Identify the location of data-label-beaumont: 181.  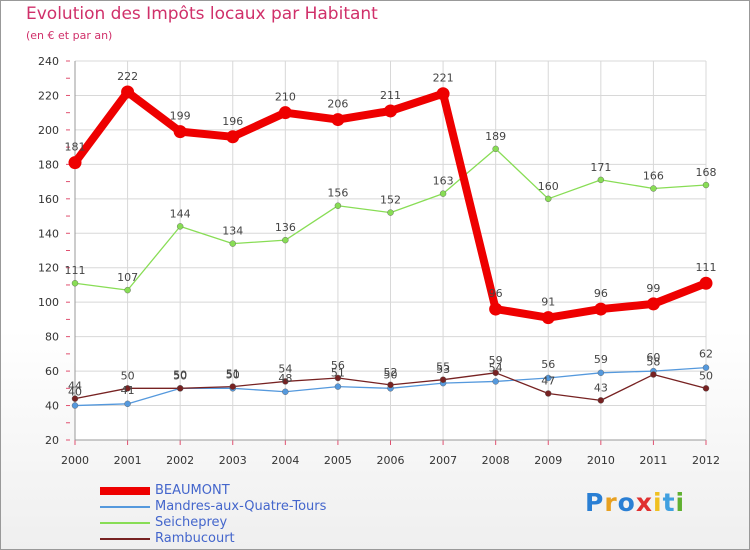
(75, 147).